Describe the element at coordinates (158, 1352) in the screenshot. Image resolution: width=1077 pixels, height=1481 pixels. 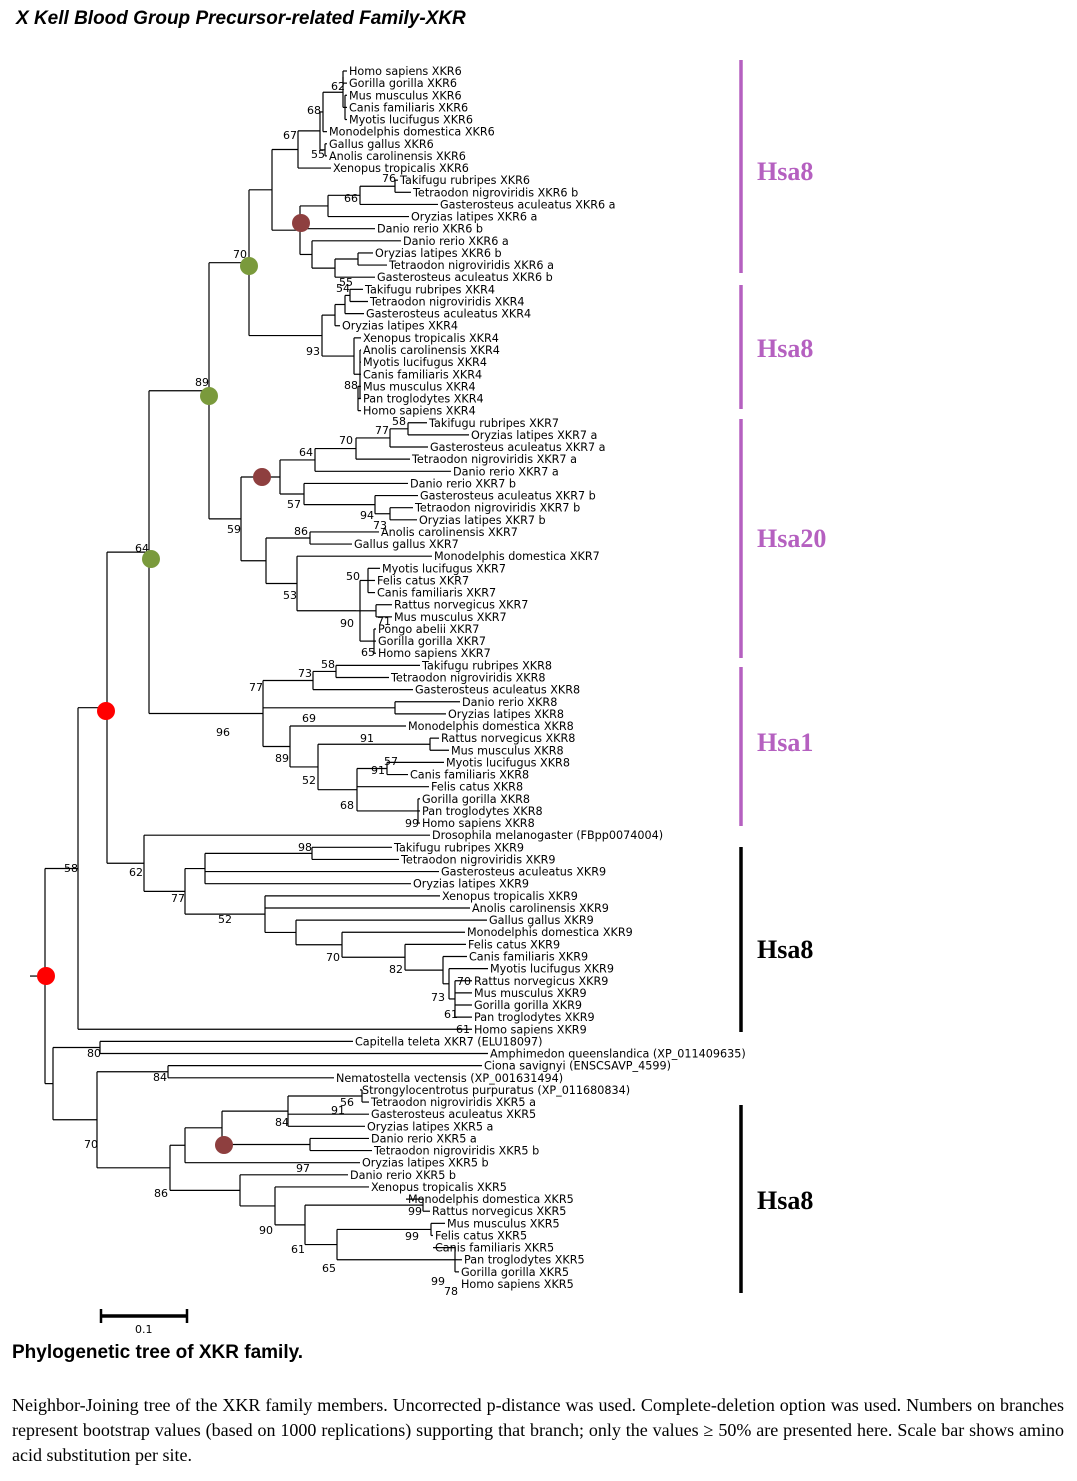
I see `caption-title: Phylogenetic tree of XKR family.` at that location.